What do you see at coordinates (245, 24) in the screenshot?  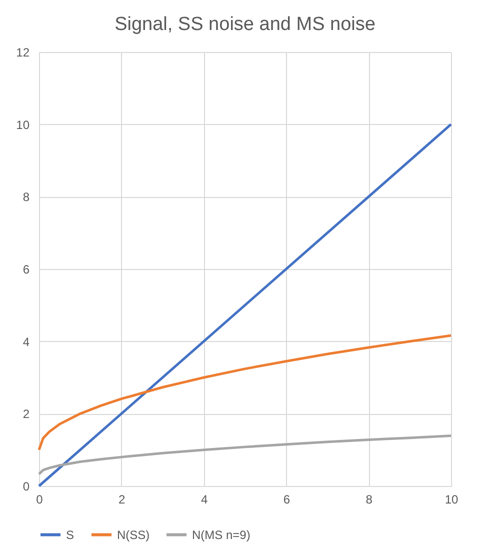 I see `chart-title: Signal, SS noise and MS noise` at bounding box center [245, 24].